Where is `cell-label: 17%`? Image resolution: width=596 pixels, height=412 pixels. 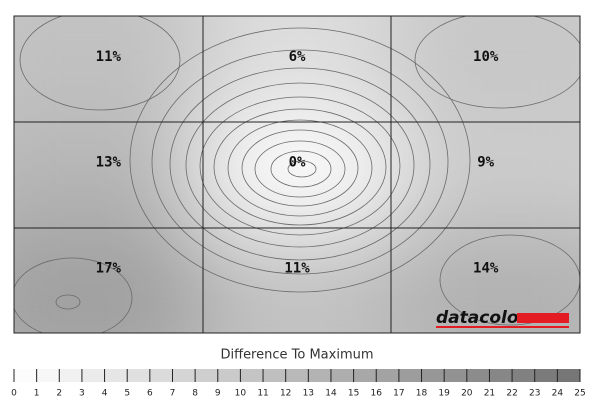
cell-label: 17% is located at coordinates (109, 268).